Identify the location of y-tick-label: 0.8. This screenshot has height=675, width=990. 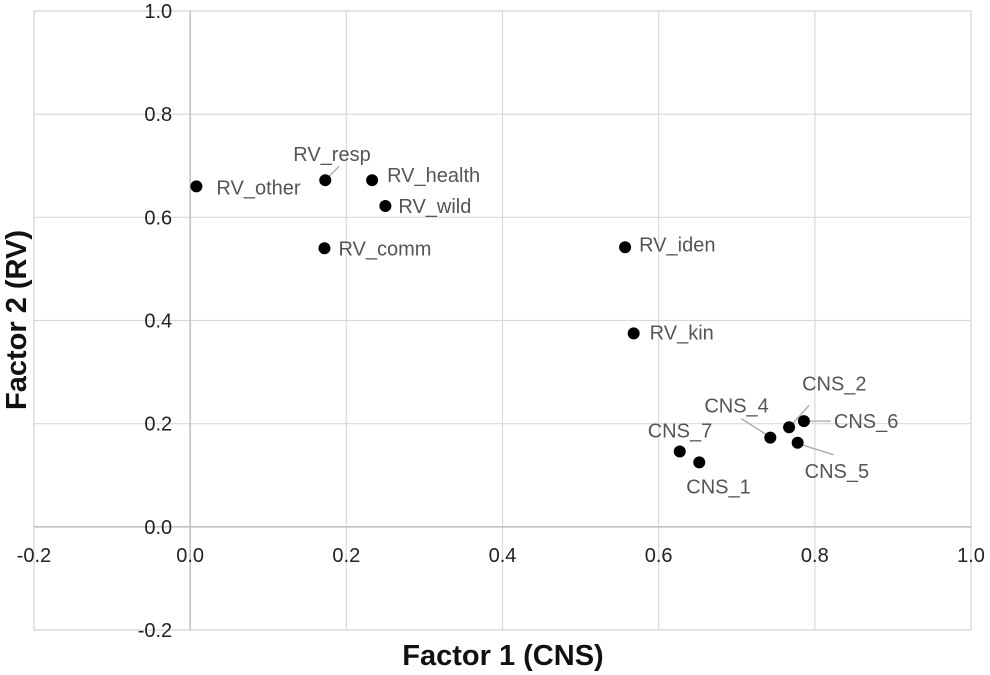
(158, 115).